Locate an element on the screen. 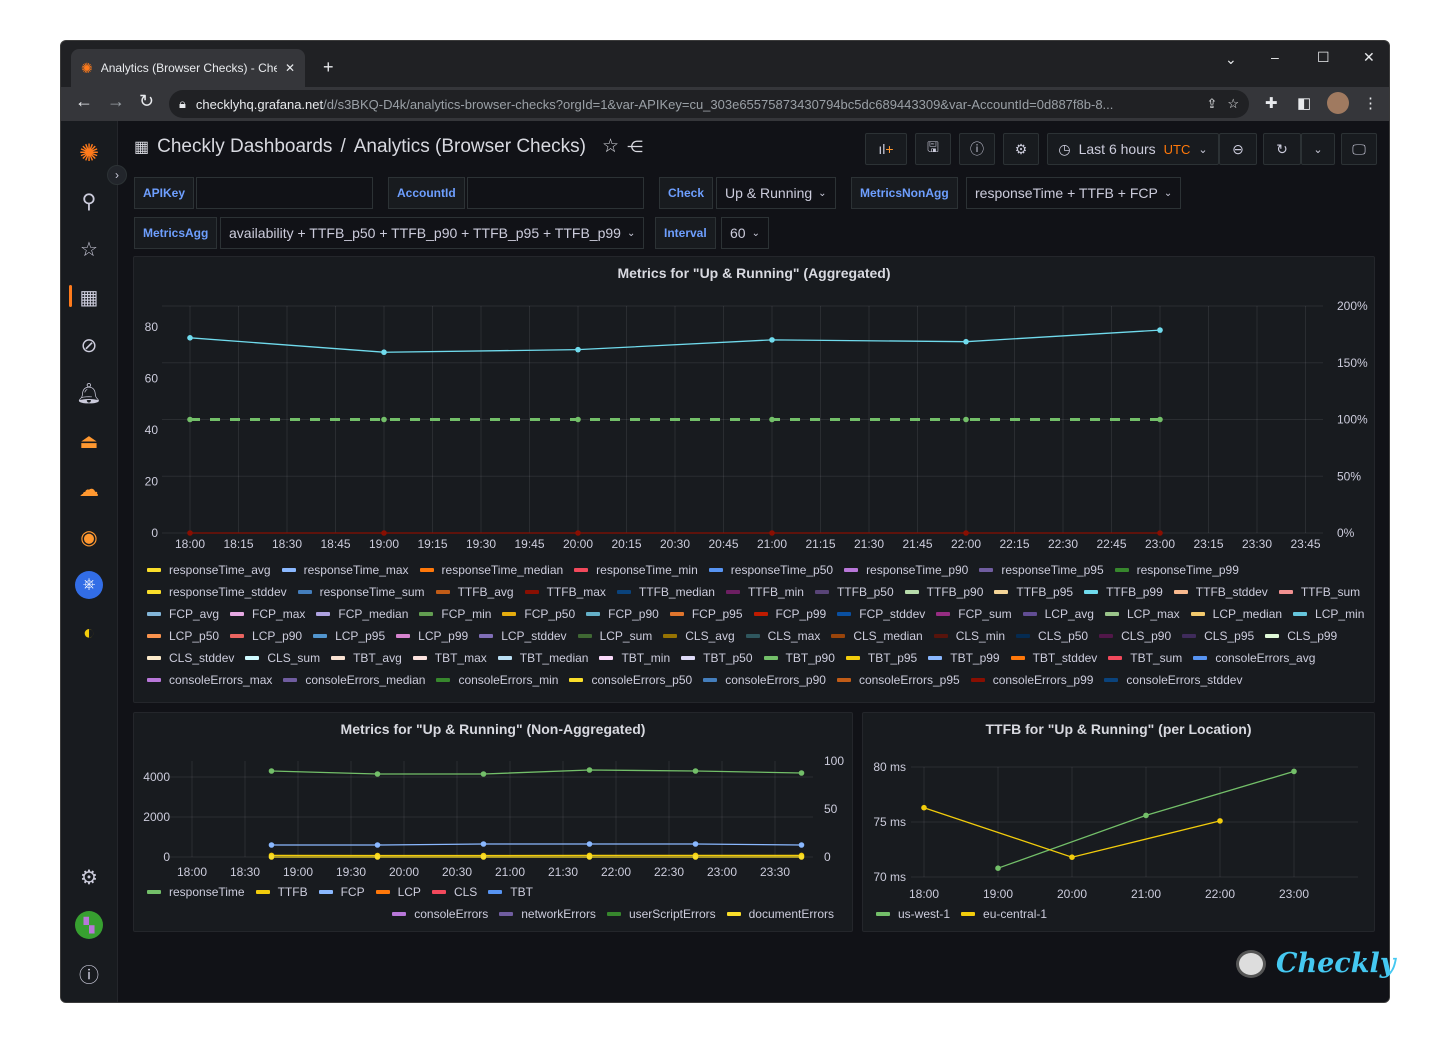 Image resolution: width=1450 pixels, height=1050 pixels. legend-item: responseTime_p95 is located at coordinates (1041, 570).